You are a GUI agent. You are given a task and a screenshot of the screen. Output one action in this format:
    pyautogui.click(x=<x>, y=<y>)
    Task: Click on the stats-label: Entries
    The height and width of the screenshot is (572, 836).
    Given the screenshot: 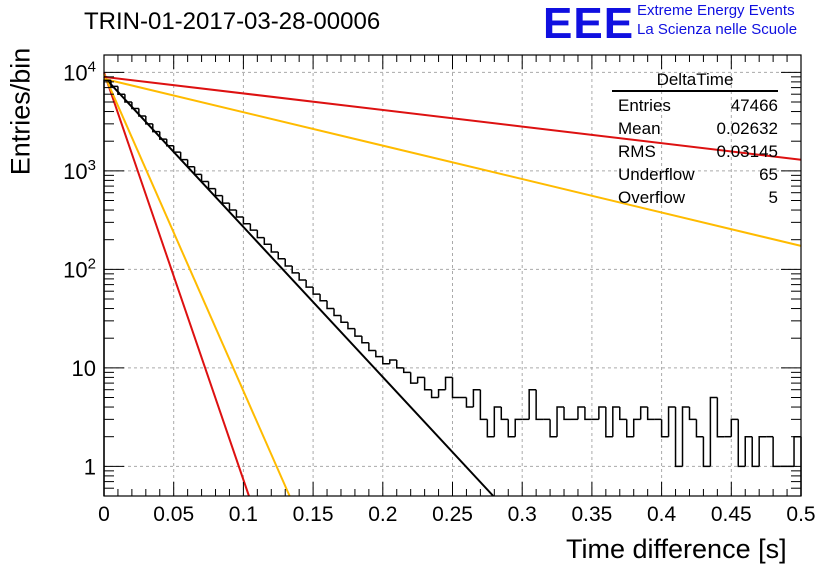 What is the action you would take?
    pyautogui.click(x=644, y=105)
    